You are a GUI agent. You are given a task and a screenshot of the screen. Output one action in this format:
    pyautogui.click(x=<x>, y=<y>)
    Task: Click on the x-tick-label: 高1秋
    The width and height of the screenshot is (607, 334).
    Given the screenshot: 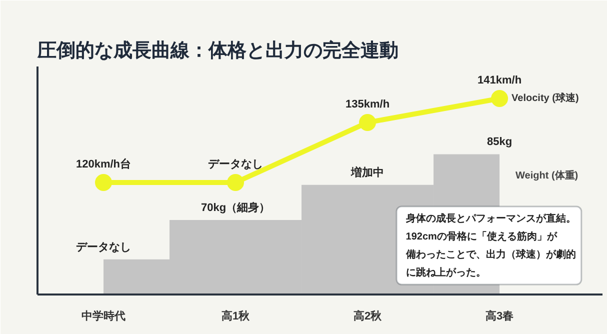 What is the action you would take?
    pyautogui.click(x=236, y=316)
    